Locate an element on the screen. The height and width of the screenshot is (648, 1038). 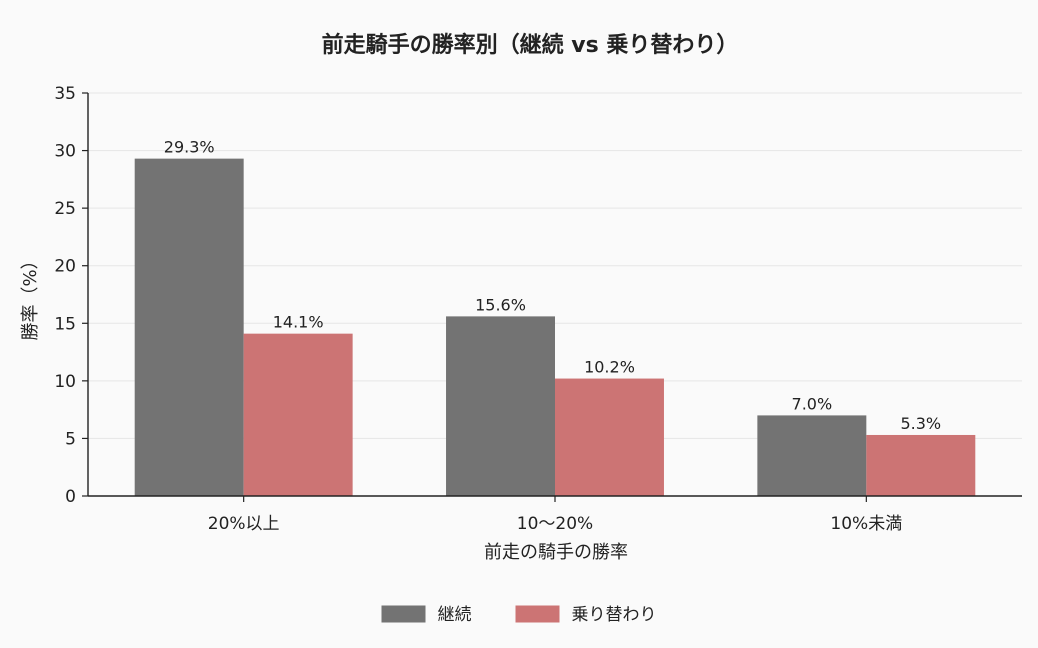
bar-value-label: 7.0% is located at coordinates (812, 403).